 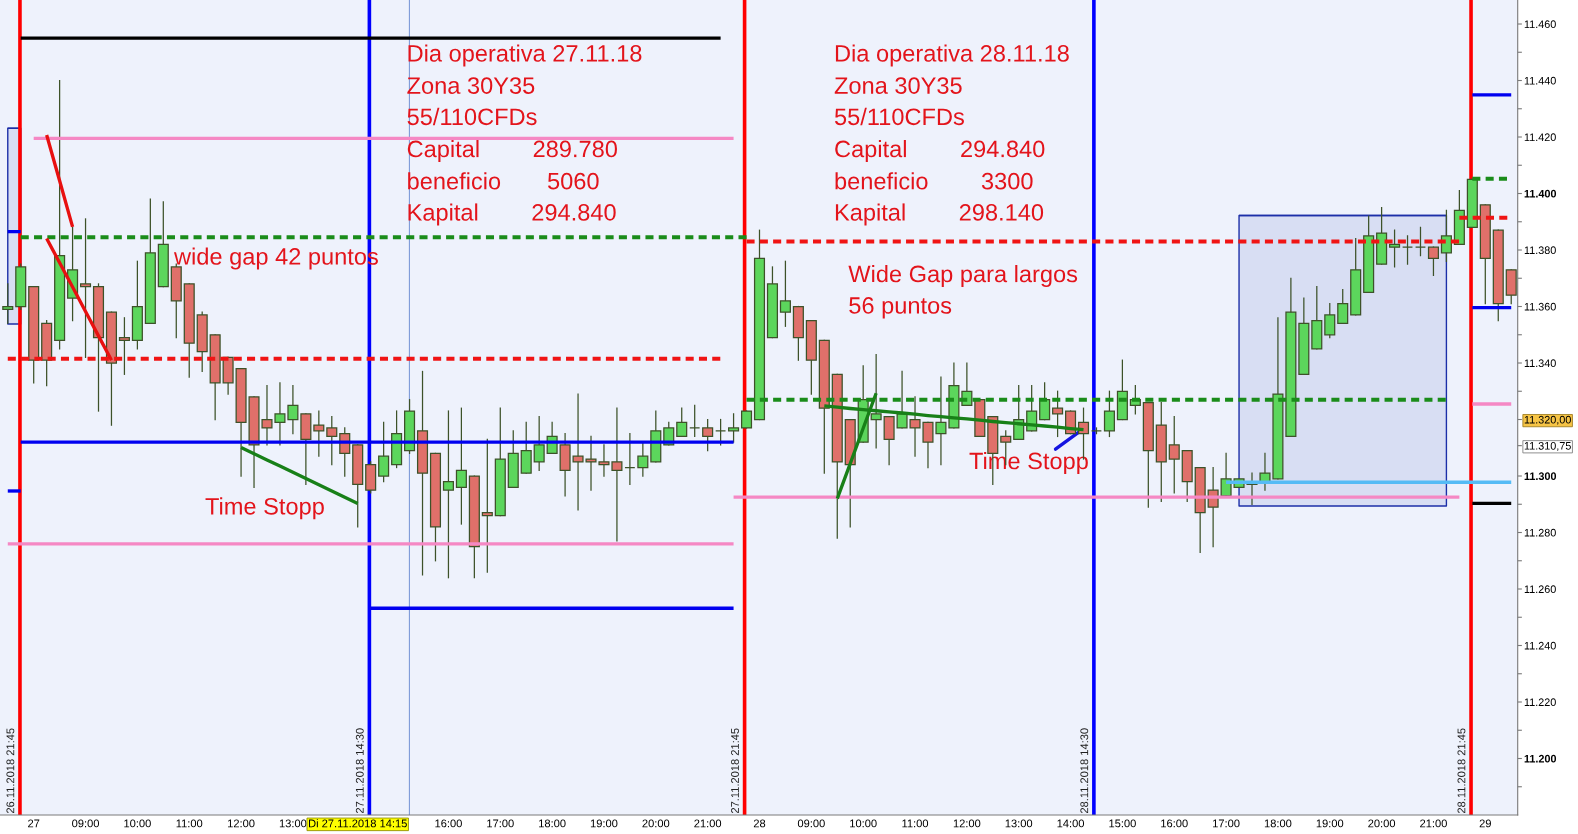 I want to click on y-tick-label: 11.220, so click(x=1540, y=702).